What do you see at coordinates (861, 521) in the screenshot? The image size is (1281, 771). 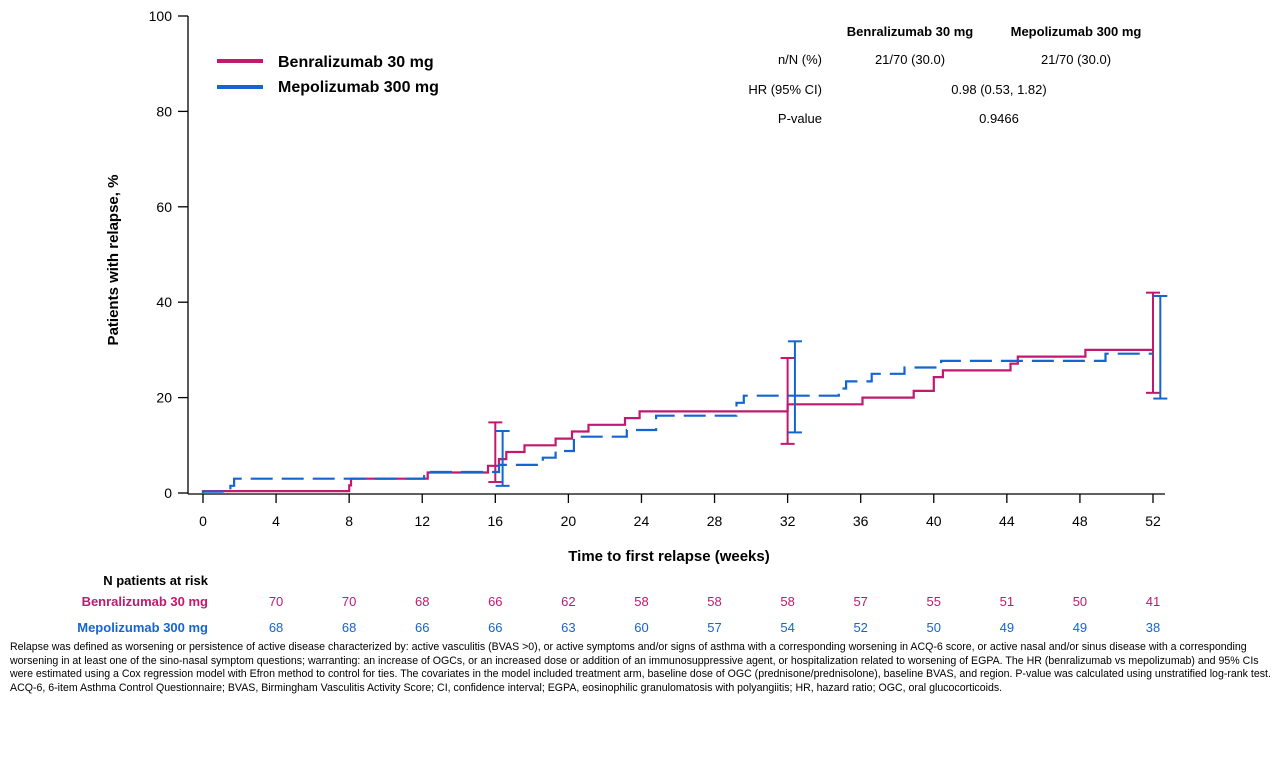 I see `x-tick-label: 36` at bounding box center [861, 521].